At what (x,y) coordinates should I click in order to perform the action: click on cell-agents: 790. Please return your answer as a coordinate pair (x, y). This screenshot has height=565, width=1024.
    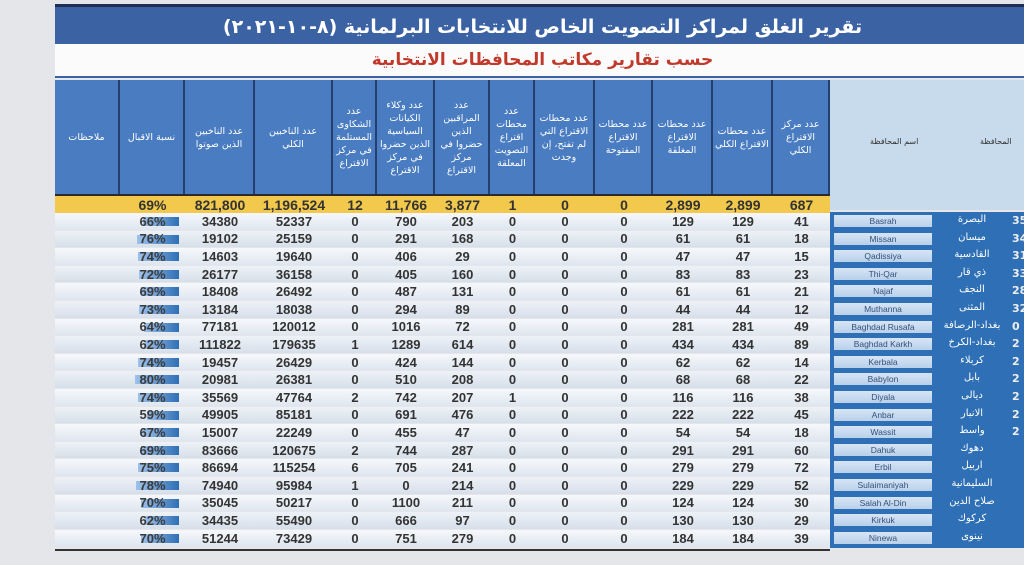
    Looking at the image, I should click on (406, 221).